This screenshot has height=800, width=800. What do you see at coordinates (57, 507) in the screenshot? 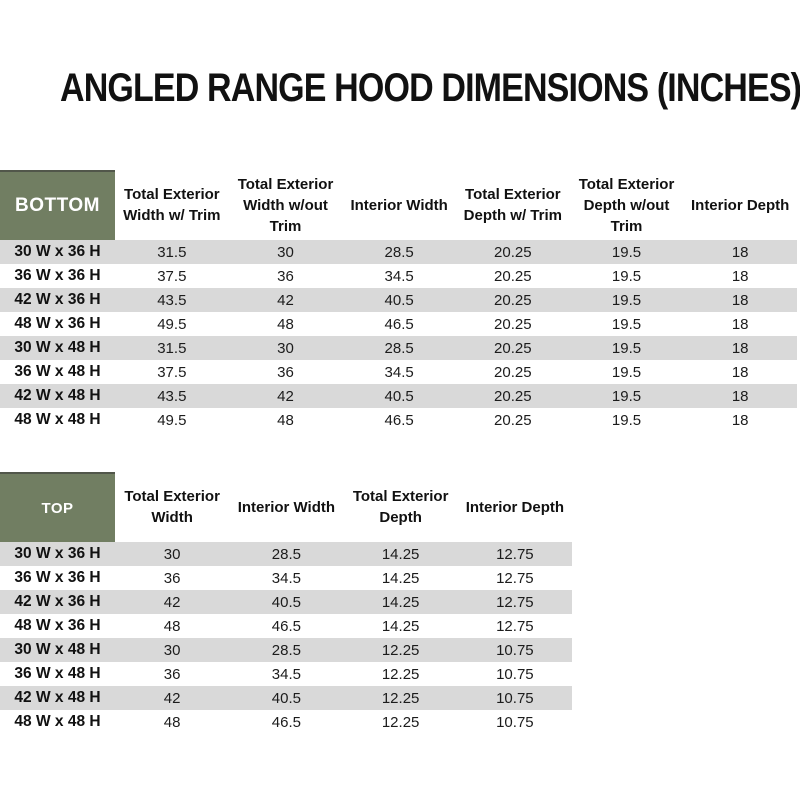
I see `top-table-label: TOP` at bounding box center [57, 507].